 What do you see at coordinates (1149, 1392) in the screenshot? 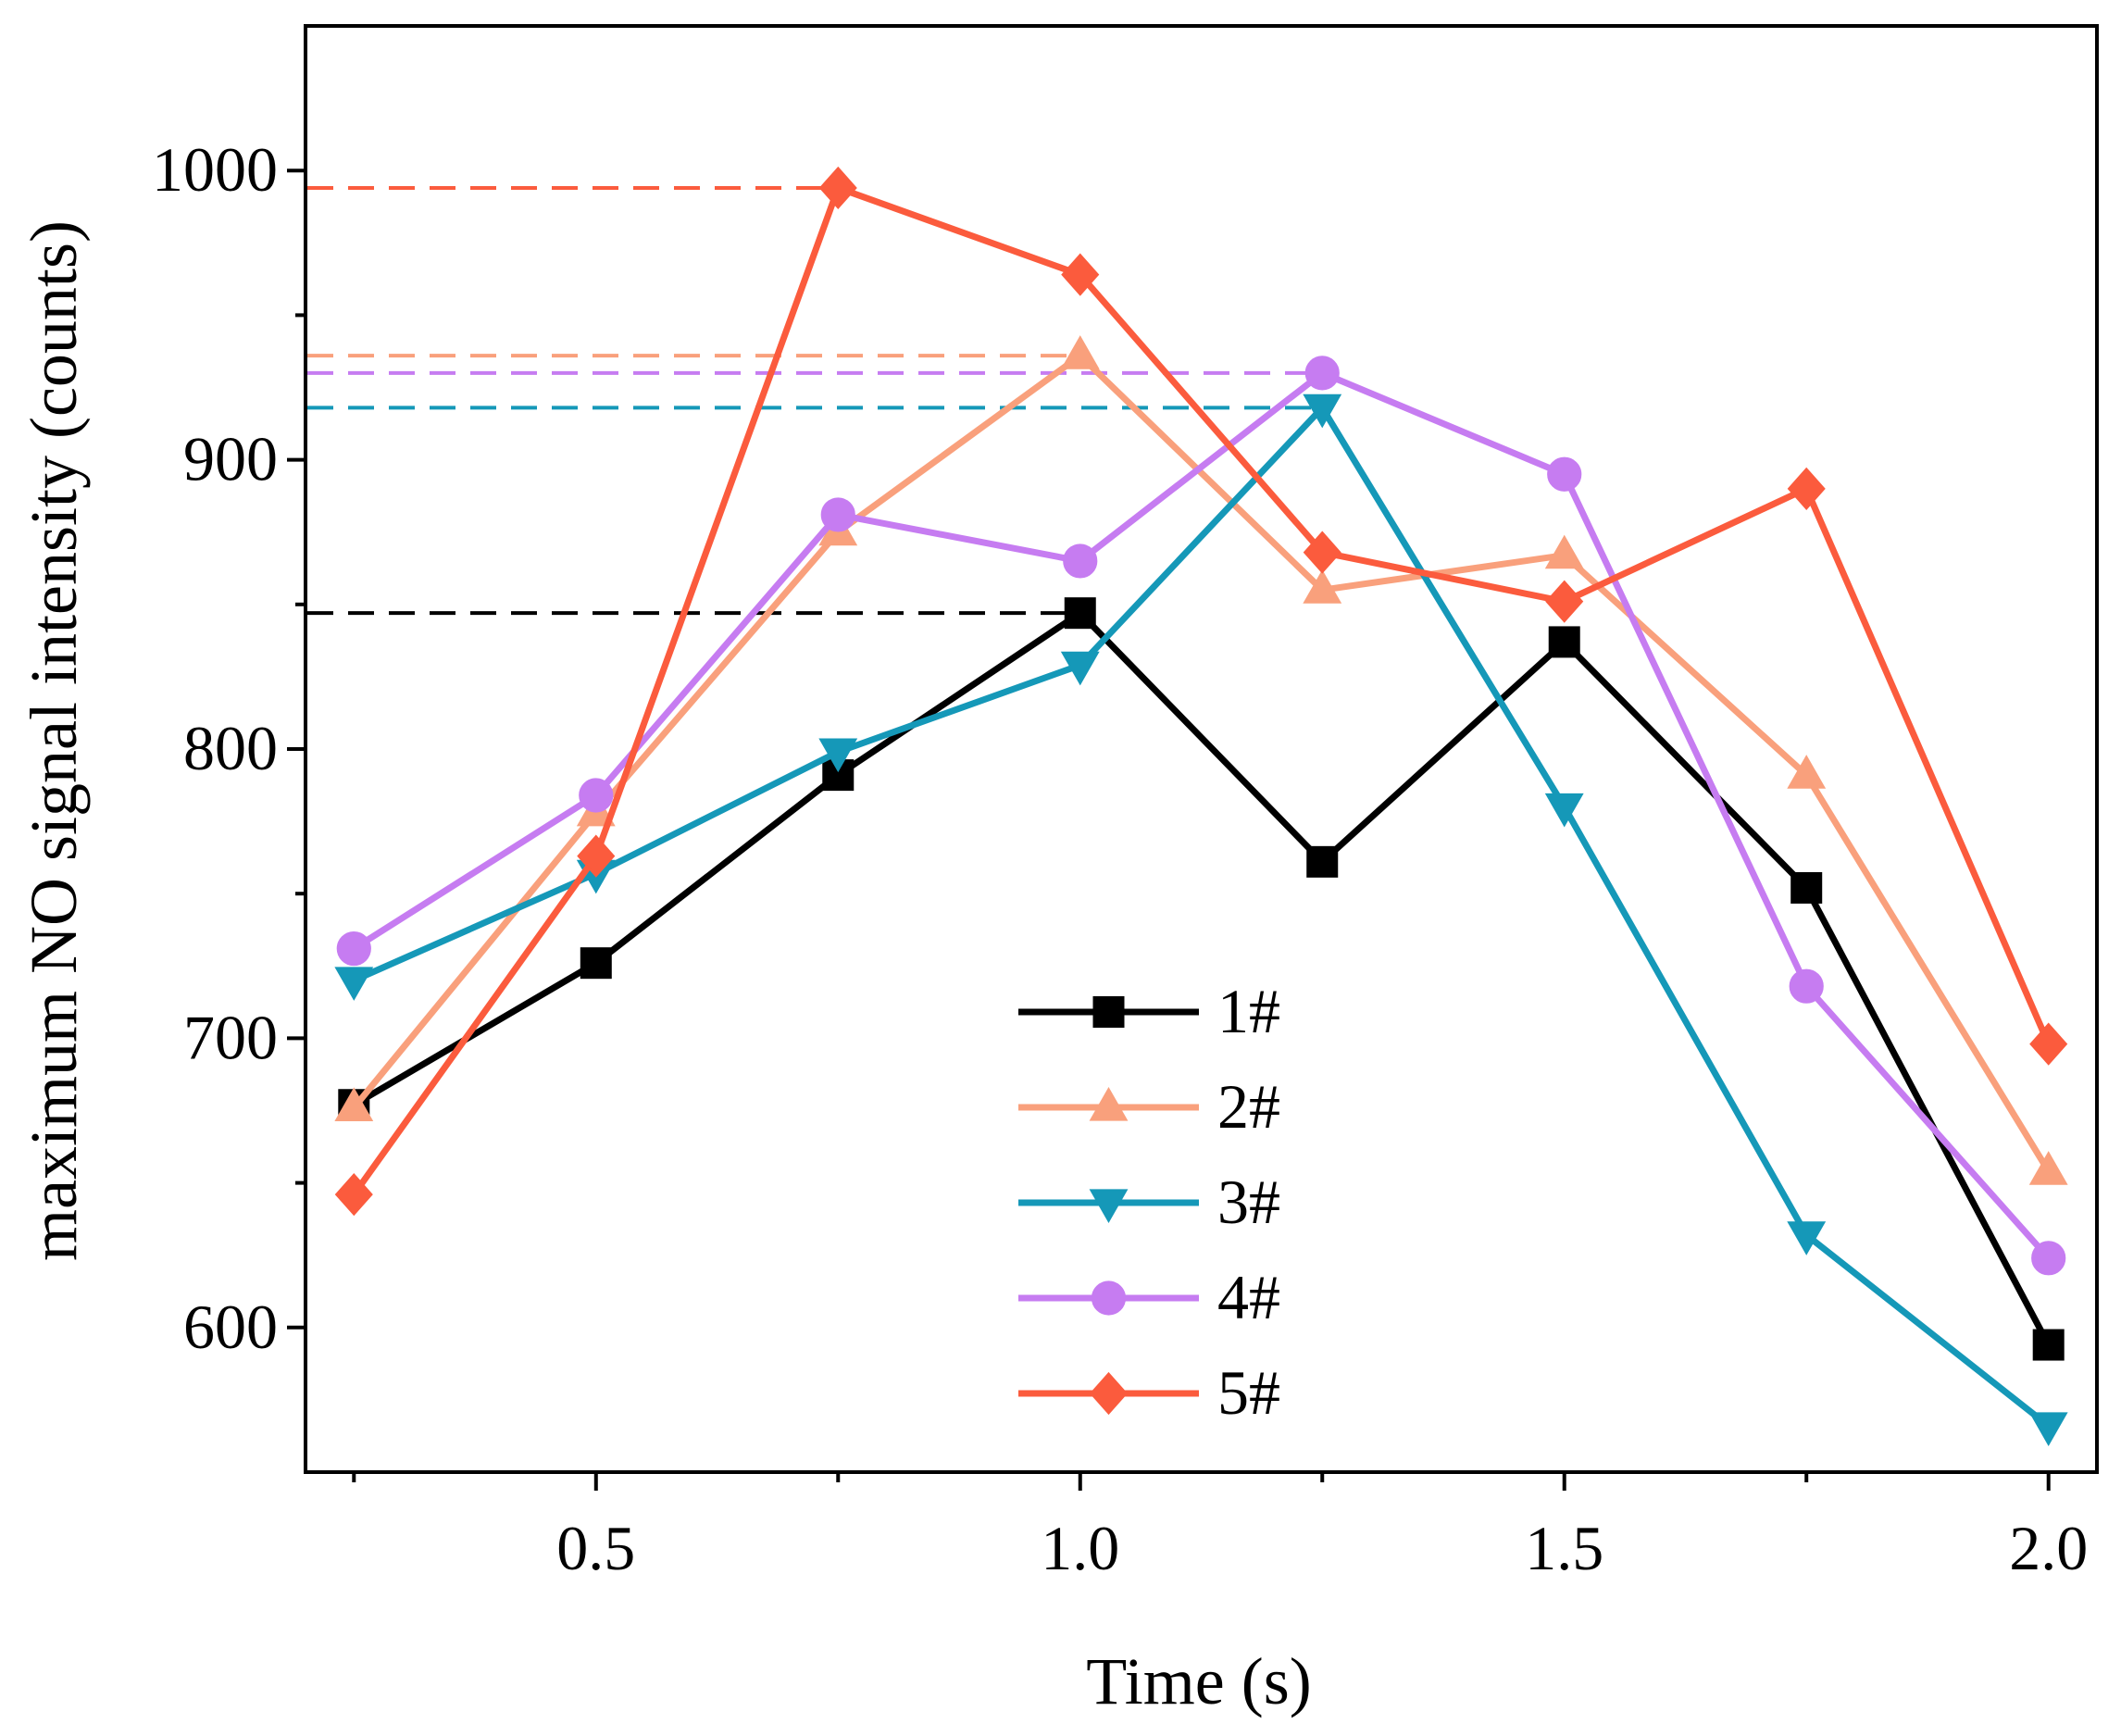
I see `legend-item-5#: 5#` at bounding box center [1149, 1392].